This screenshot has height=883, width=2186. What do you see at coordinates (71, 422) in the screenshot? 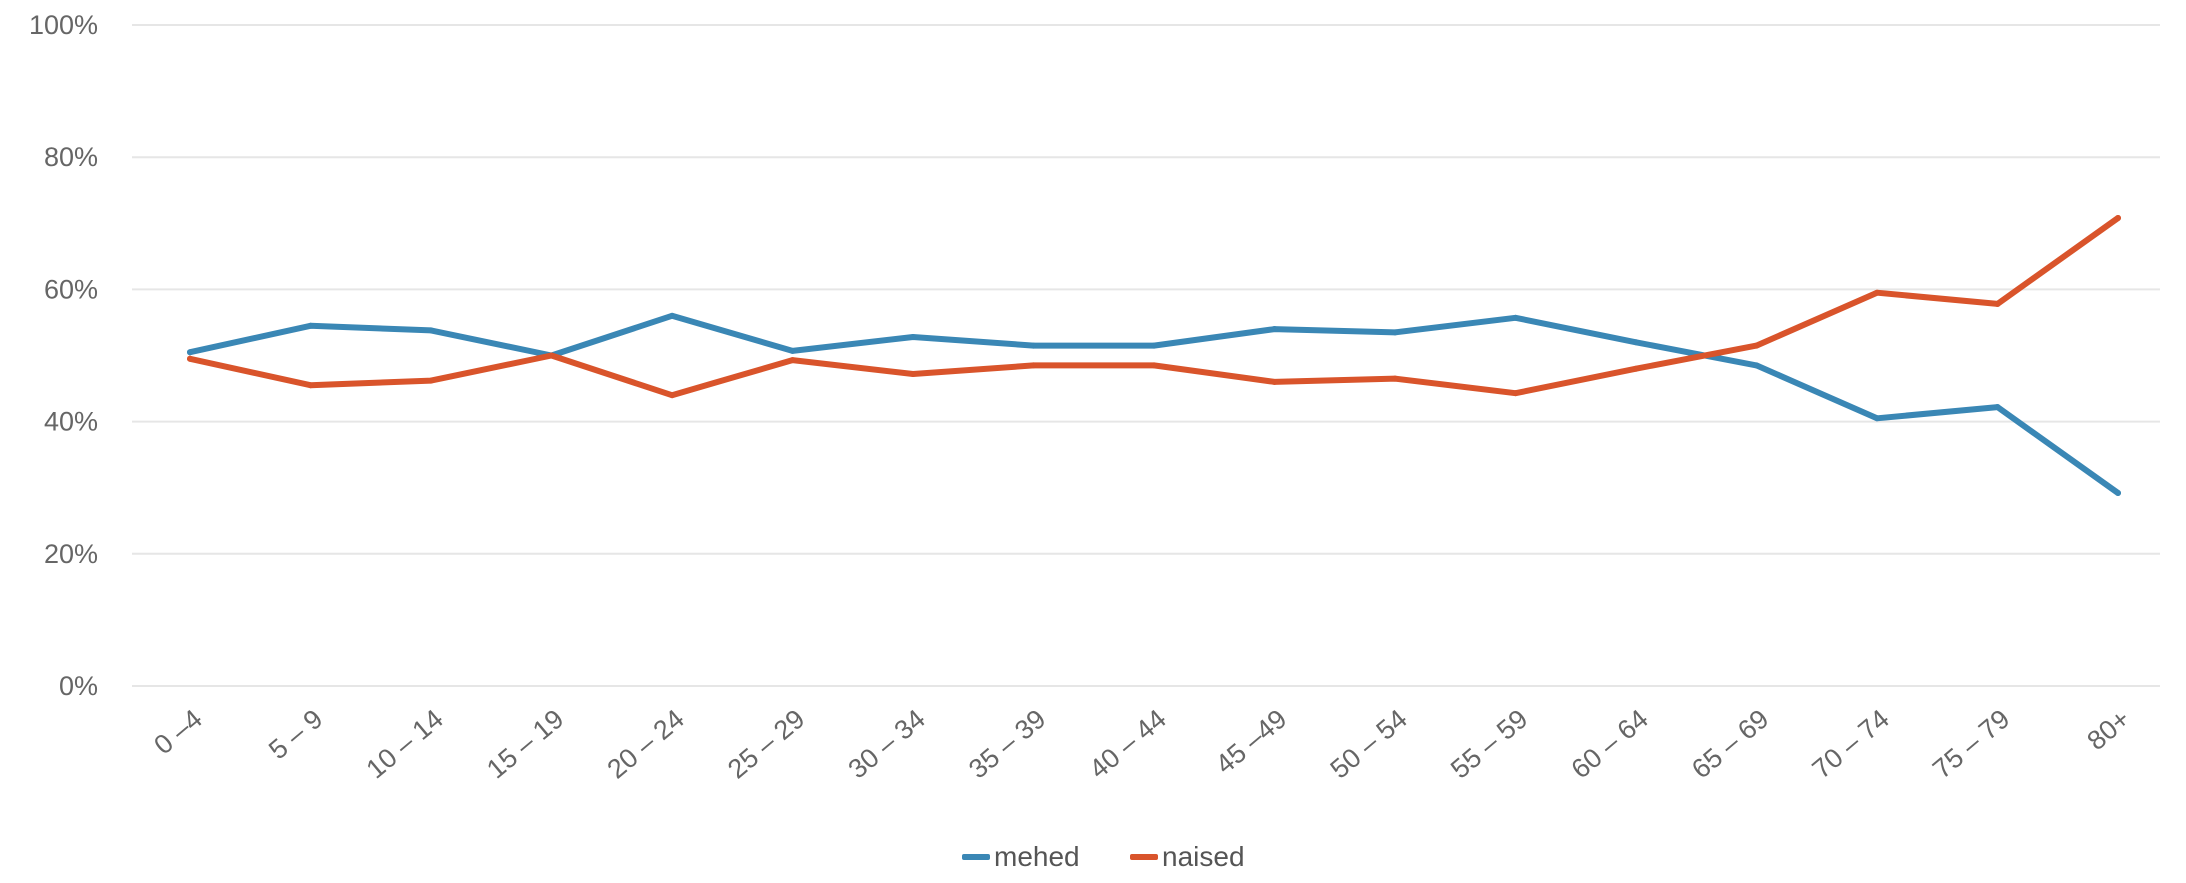
I see `y-tick-label: 40%` at bounding box center [71, 422].